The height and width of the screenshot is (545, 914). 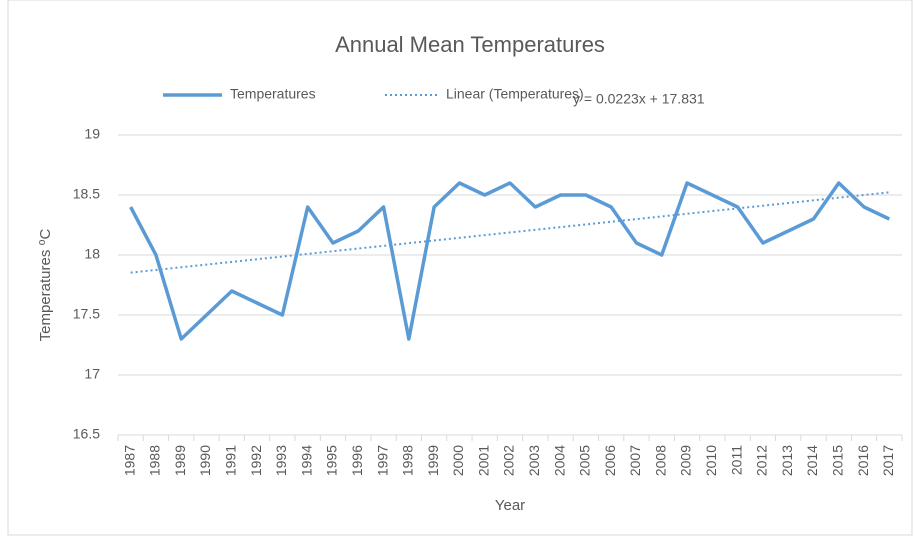 What do you see at coordinates (231, 460) in the screenshot?
I see `x-tick-label: 1991` at bounding box center [231, 460].